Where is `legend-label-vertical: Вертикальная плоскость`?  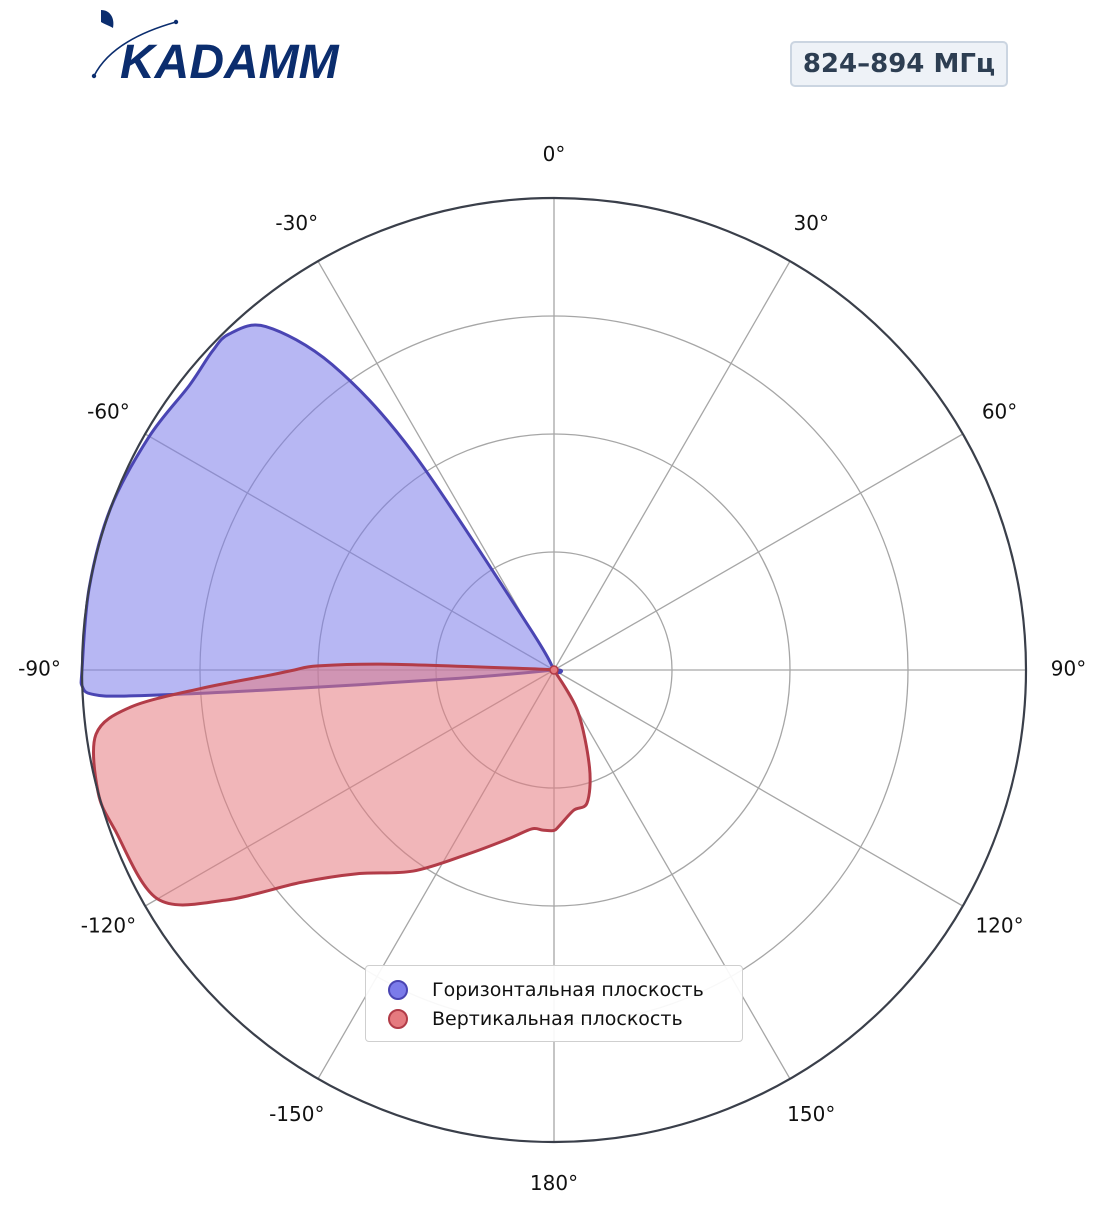
legend-label-vertical: Вертикальная плоскость is located at coordinates (557, 1019).